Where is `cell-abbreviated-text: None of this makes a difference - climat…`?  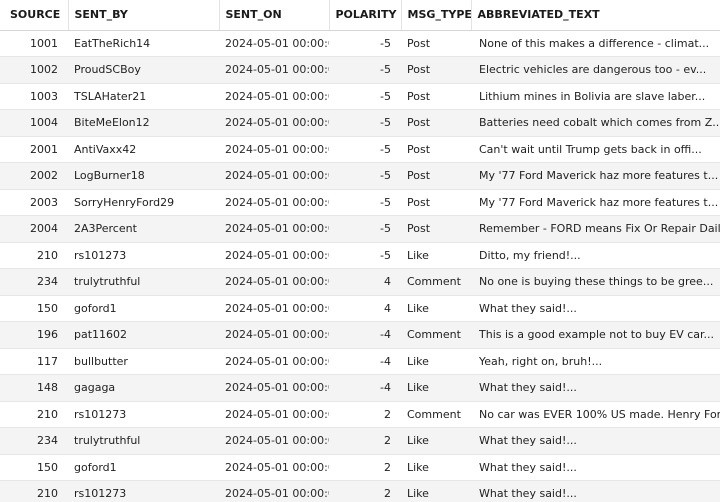 cell-abbreviated-text: None of this makes a difference - climat… is located at coordinates (595, 43).